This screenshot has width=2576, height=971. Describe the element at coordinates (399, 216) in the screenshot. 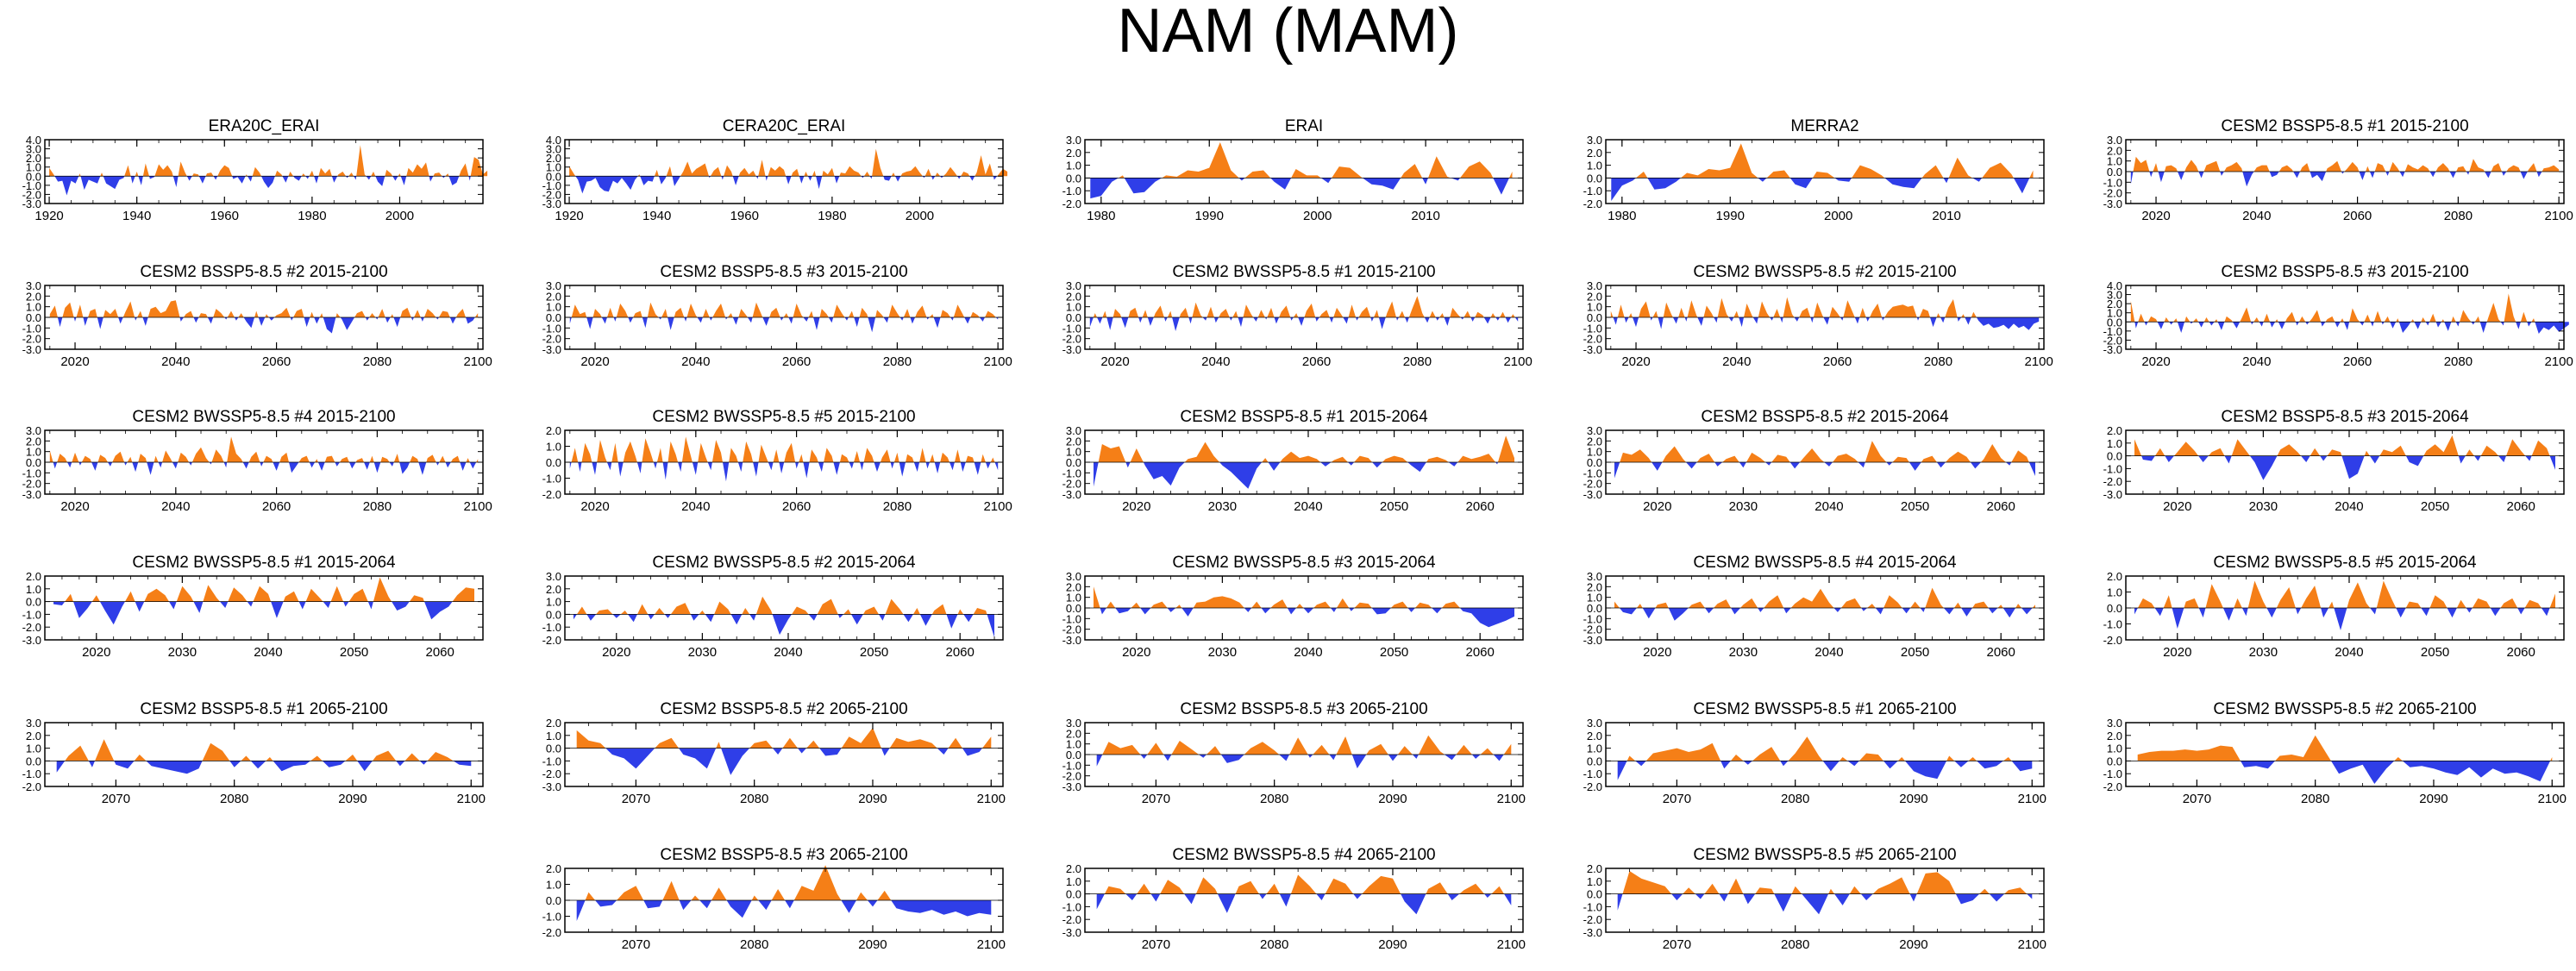

I see `x-tick-label: 2000` at that location.